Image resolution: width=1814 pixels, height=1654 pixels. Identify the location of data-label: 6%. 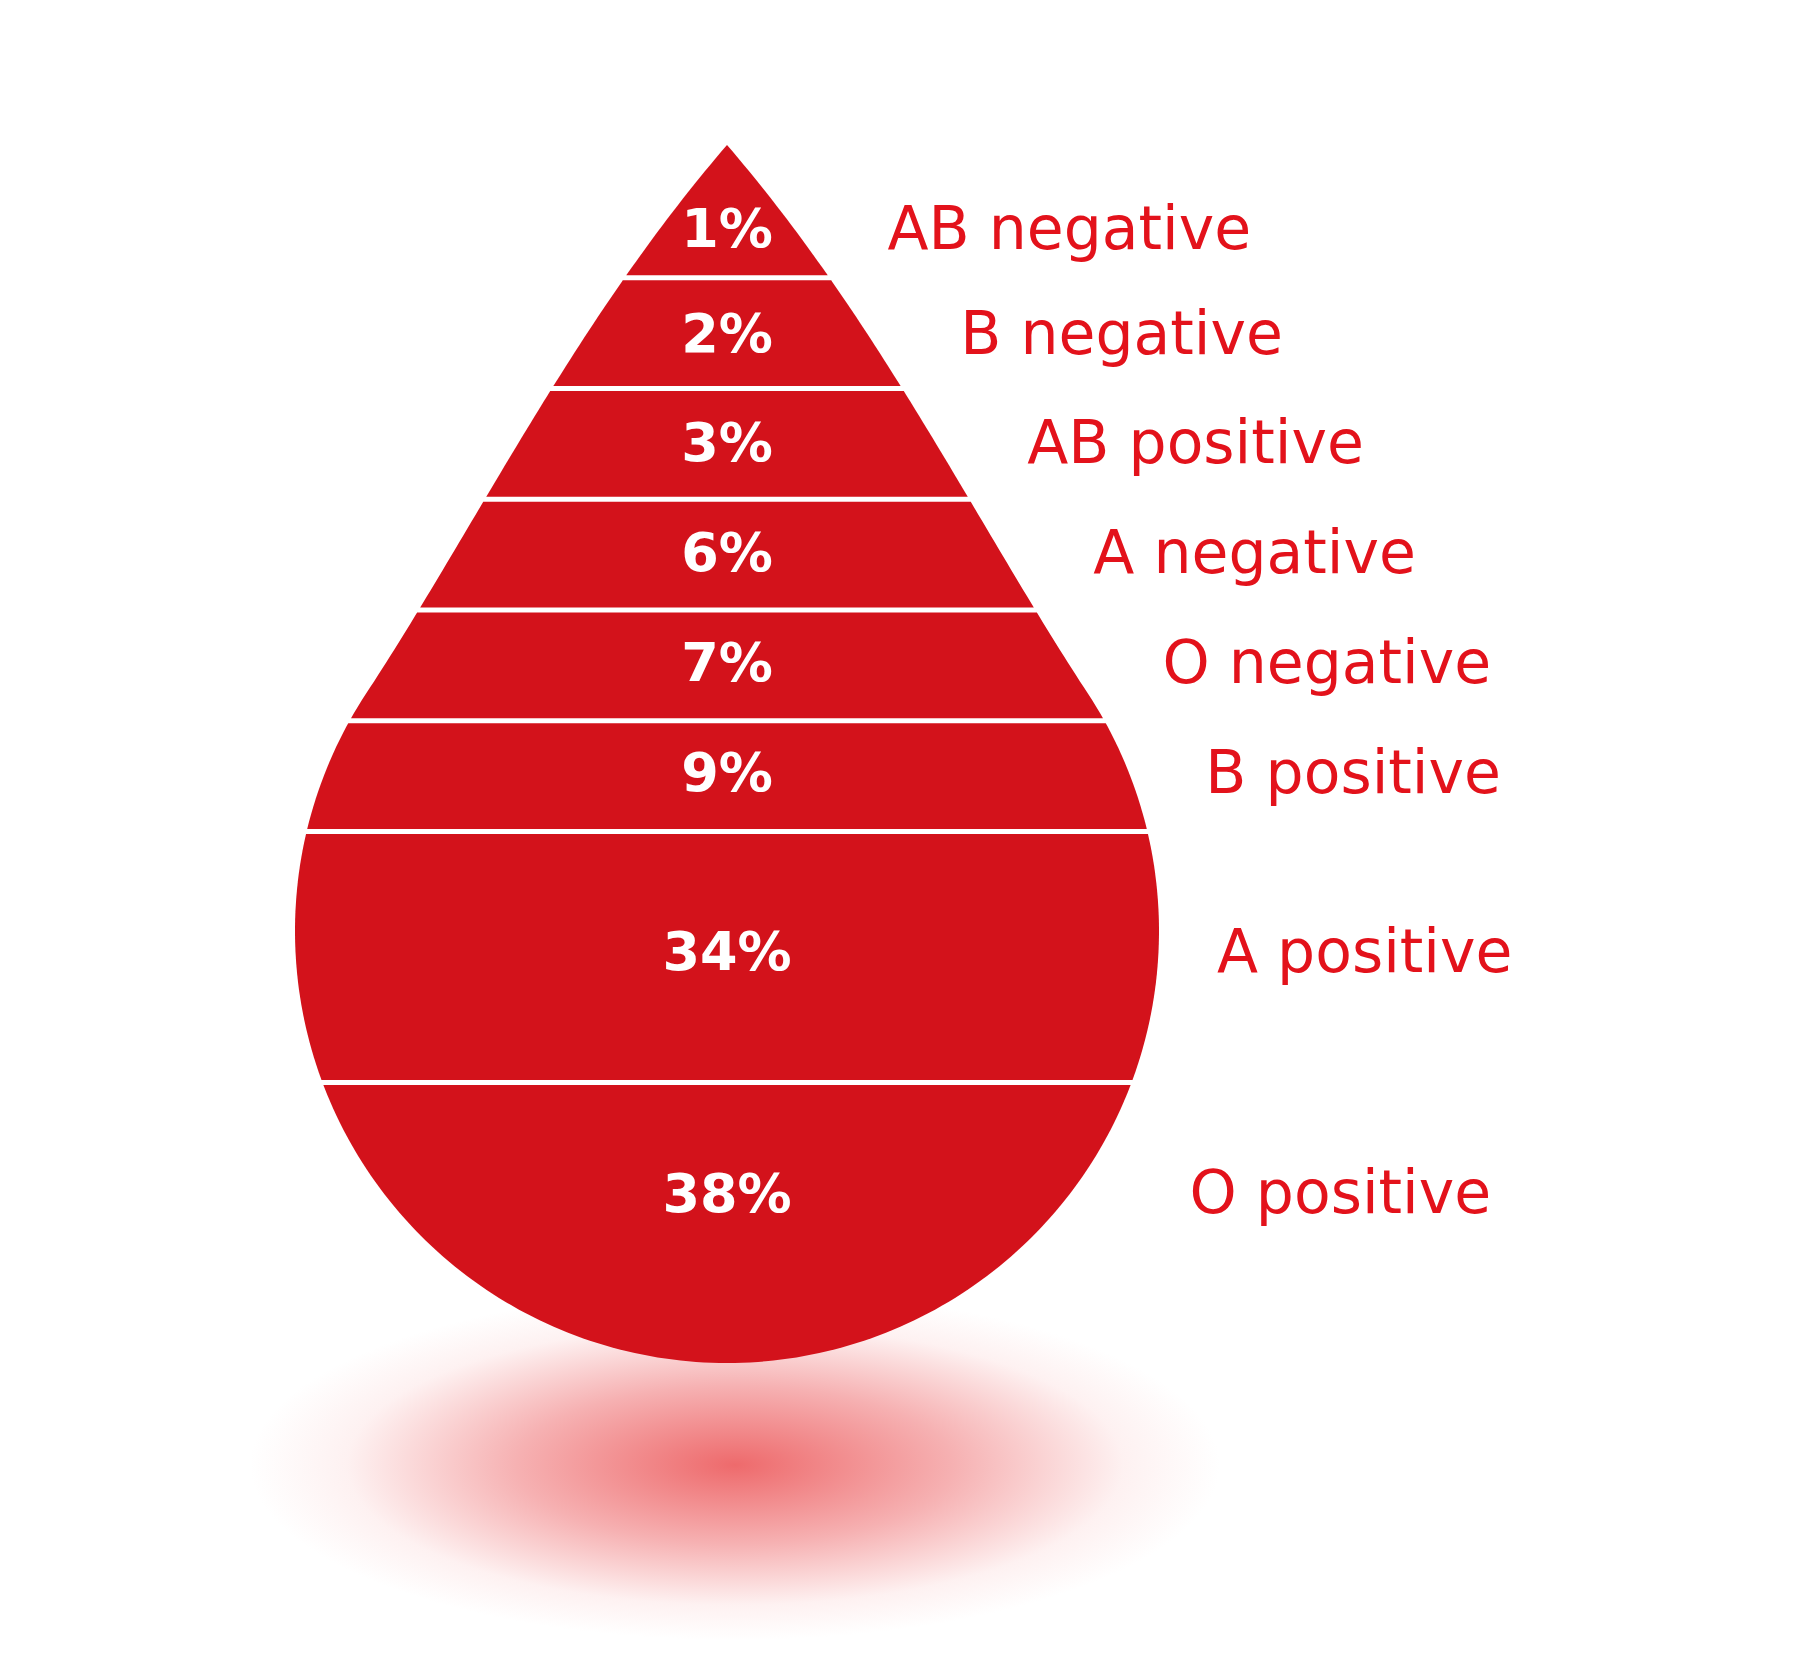
(727, 552).